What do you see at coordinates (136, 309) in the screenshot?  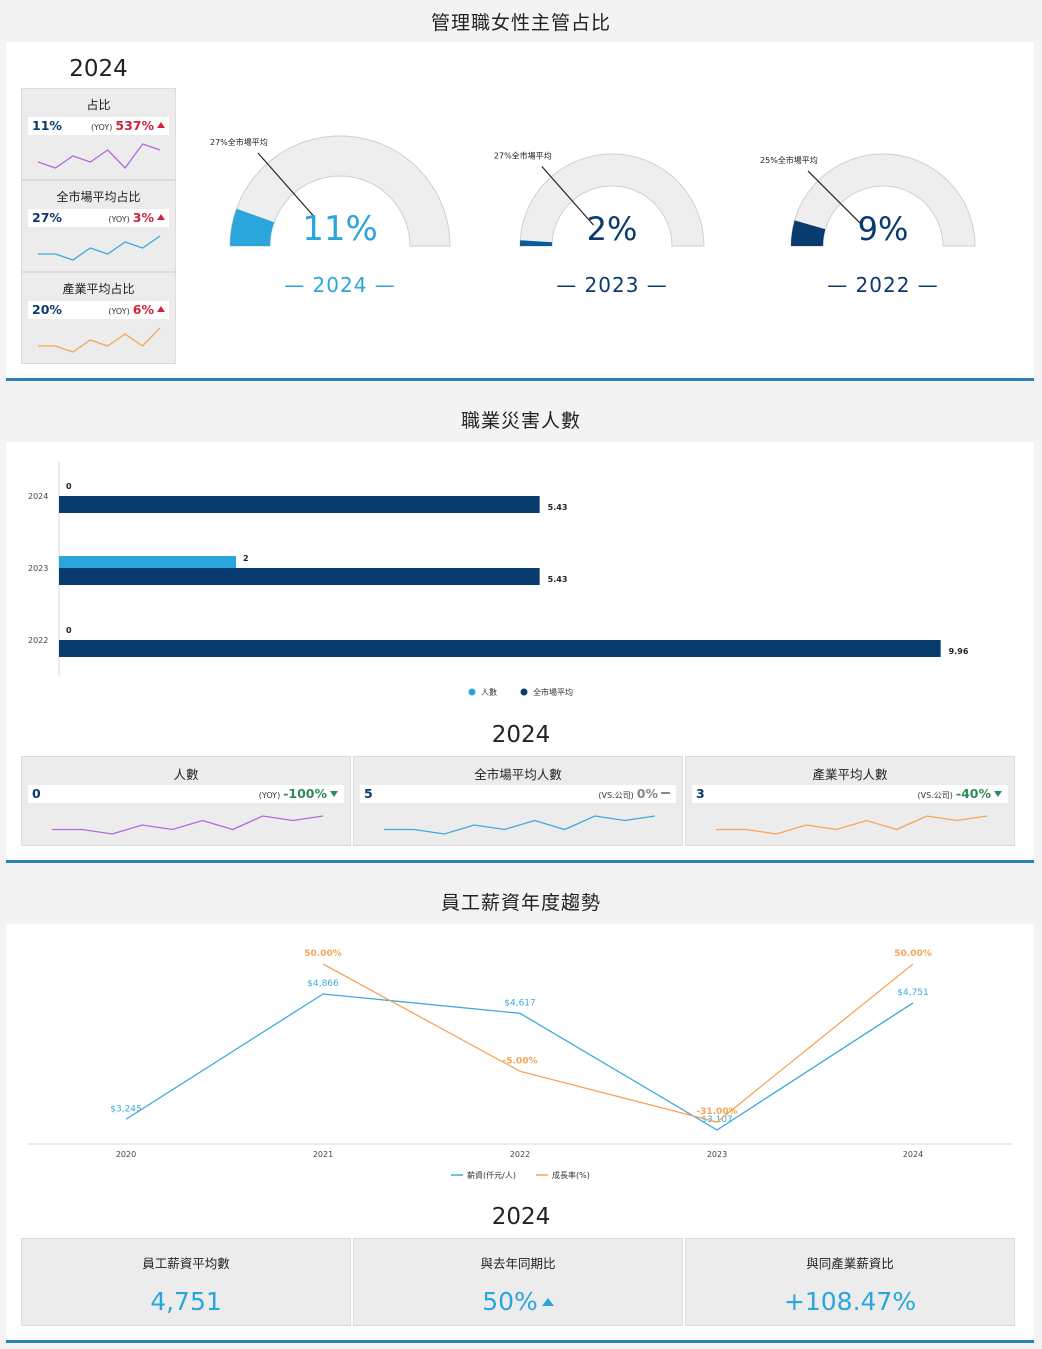 I see `side-card-yoy: (YOY) 6%` at bounding box center [136, 309].